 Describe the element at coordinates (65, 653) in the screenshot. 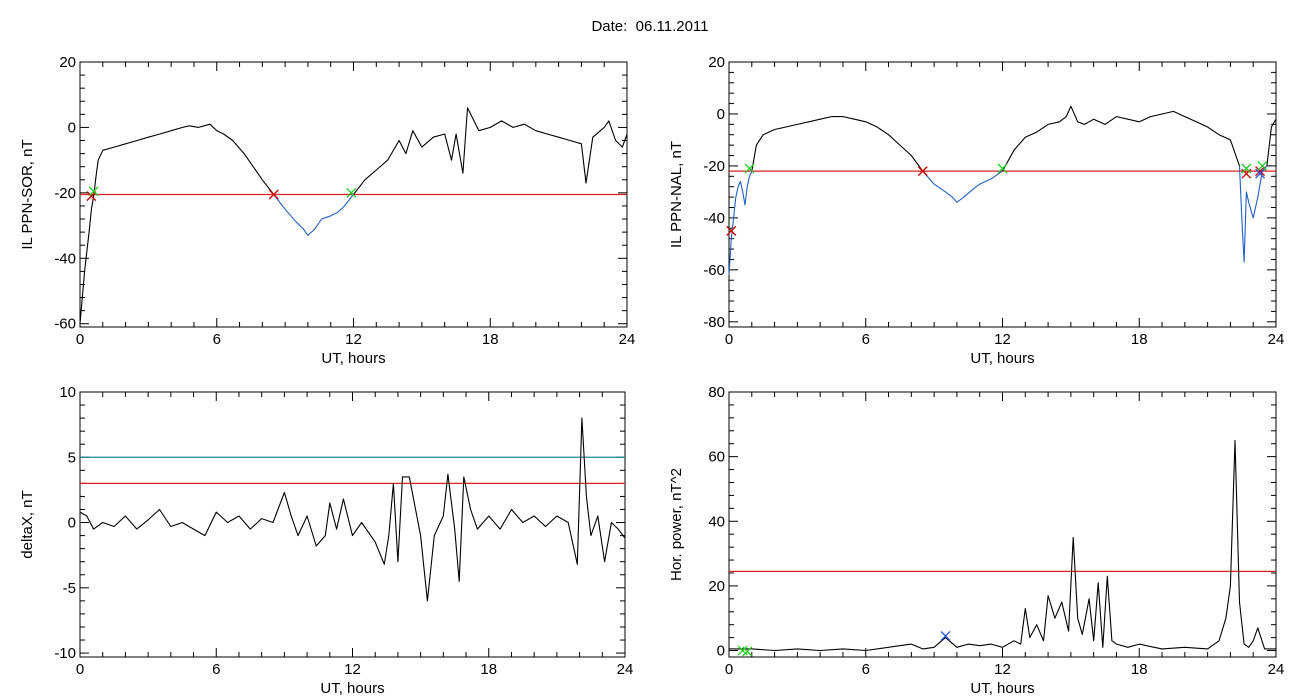

I see `y-tick-label: -10` at that location.